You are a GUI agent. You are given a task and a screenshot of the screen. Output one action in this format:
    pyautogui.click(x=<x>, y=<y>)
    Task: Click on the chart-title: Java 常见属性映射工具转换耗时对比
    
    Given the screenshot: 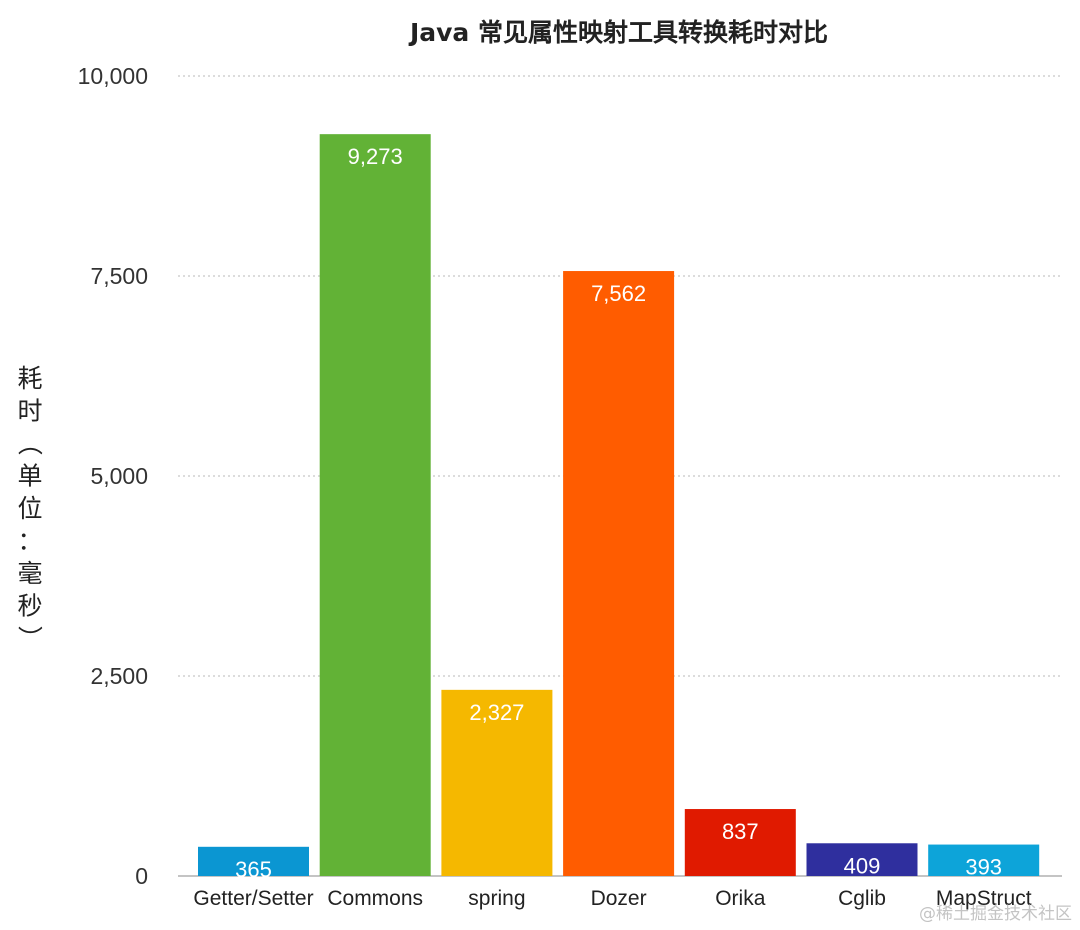 What is the action you would take?
    pyautogui.click(x=618, y=32)
    